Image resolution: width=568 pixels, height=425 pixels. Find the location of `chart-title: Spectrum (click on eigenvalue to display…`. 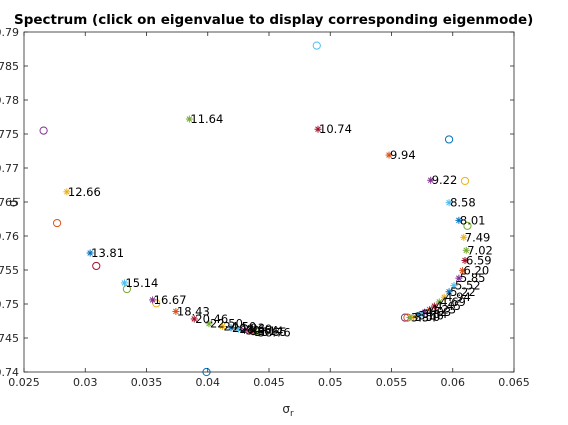

chart-title: Spectrum (click on eigenvalue to display… is located at coordinates (273, 20).